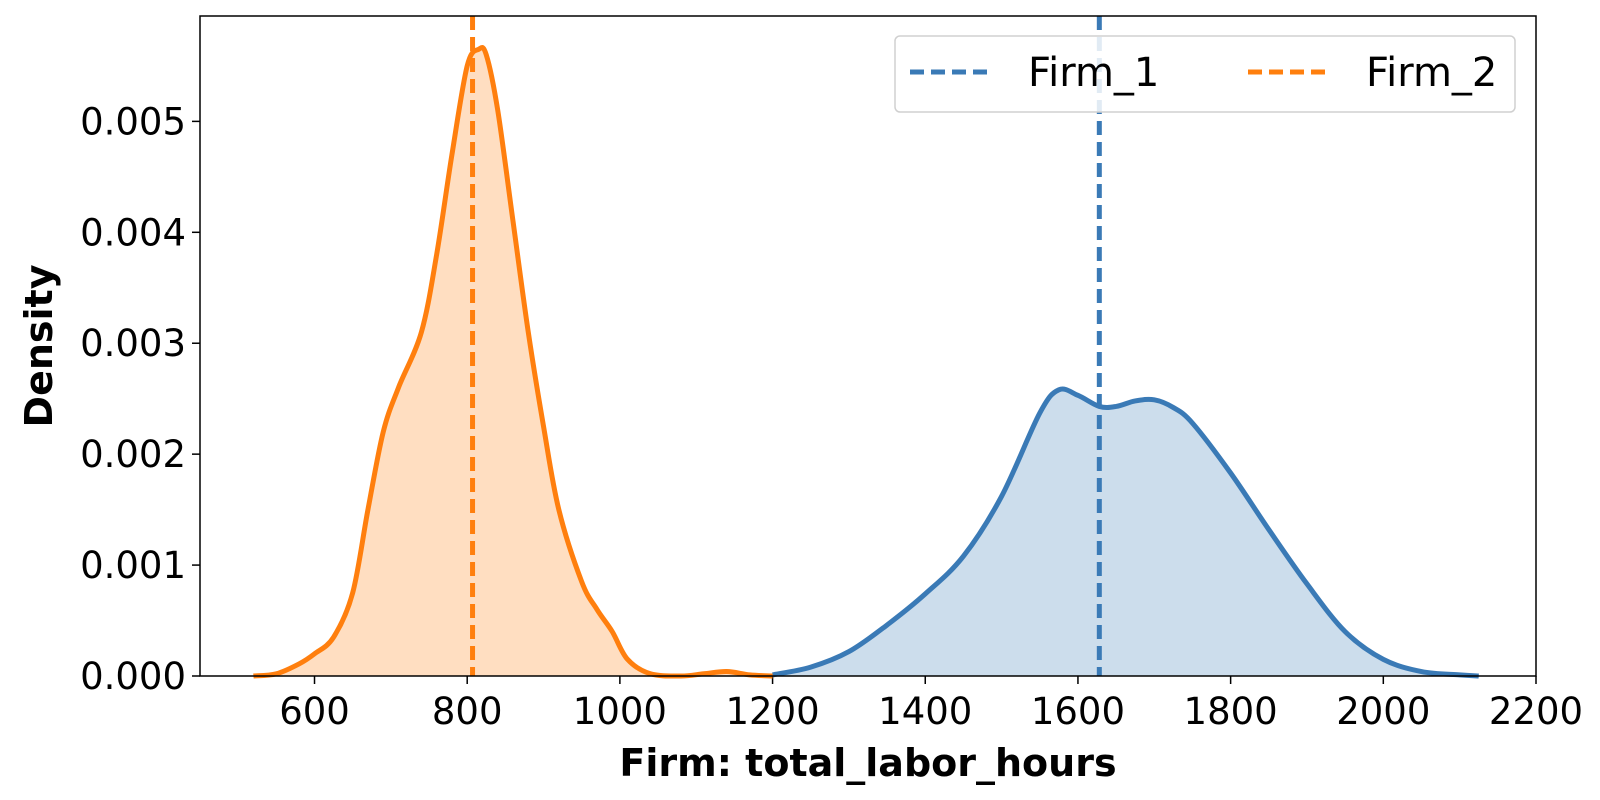  What do you see at coordinates (133, 454) in the screenshot?
I see `y-tick-label: 0.002` at bounding box center [133, 454].